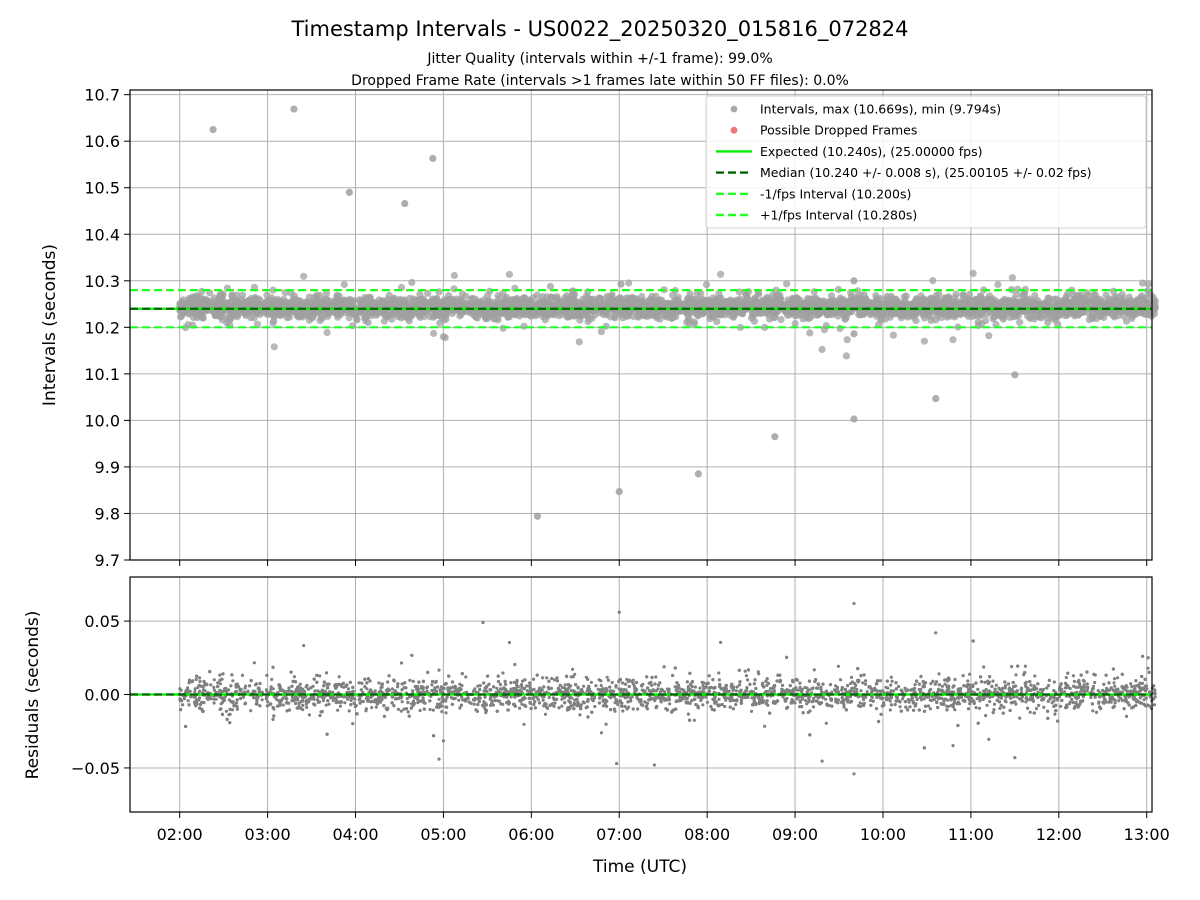  I want to click on y-tick-label-8: 10.5, so click(102, 188).